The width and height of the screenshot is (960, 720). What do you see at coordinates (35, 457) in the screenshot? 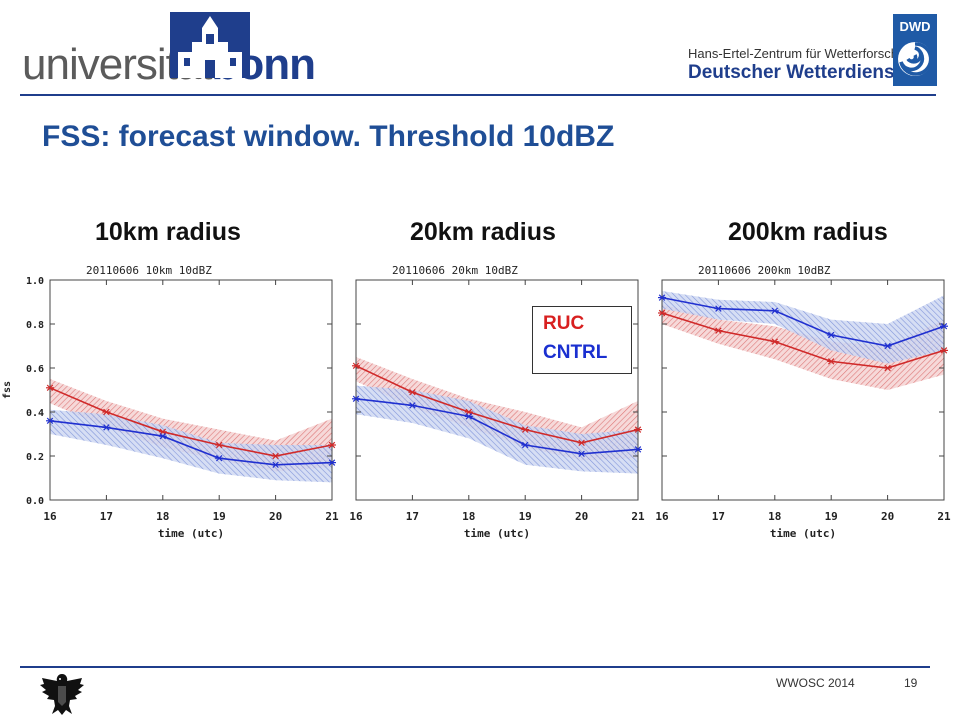
I see `y-tick-label: 0.2` at bounding box center [35, 457].